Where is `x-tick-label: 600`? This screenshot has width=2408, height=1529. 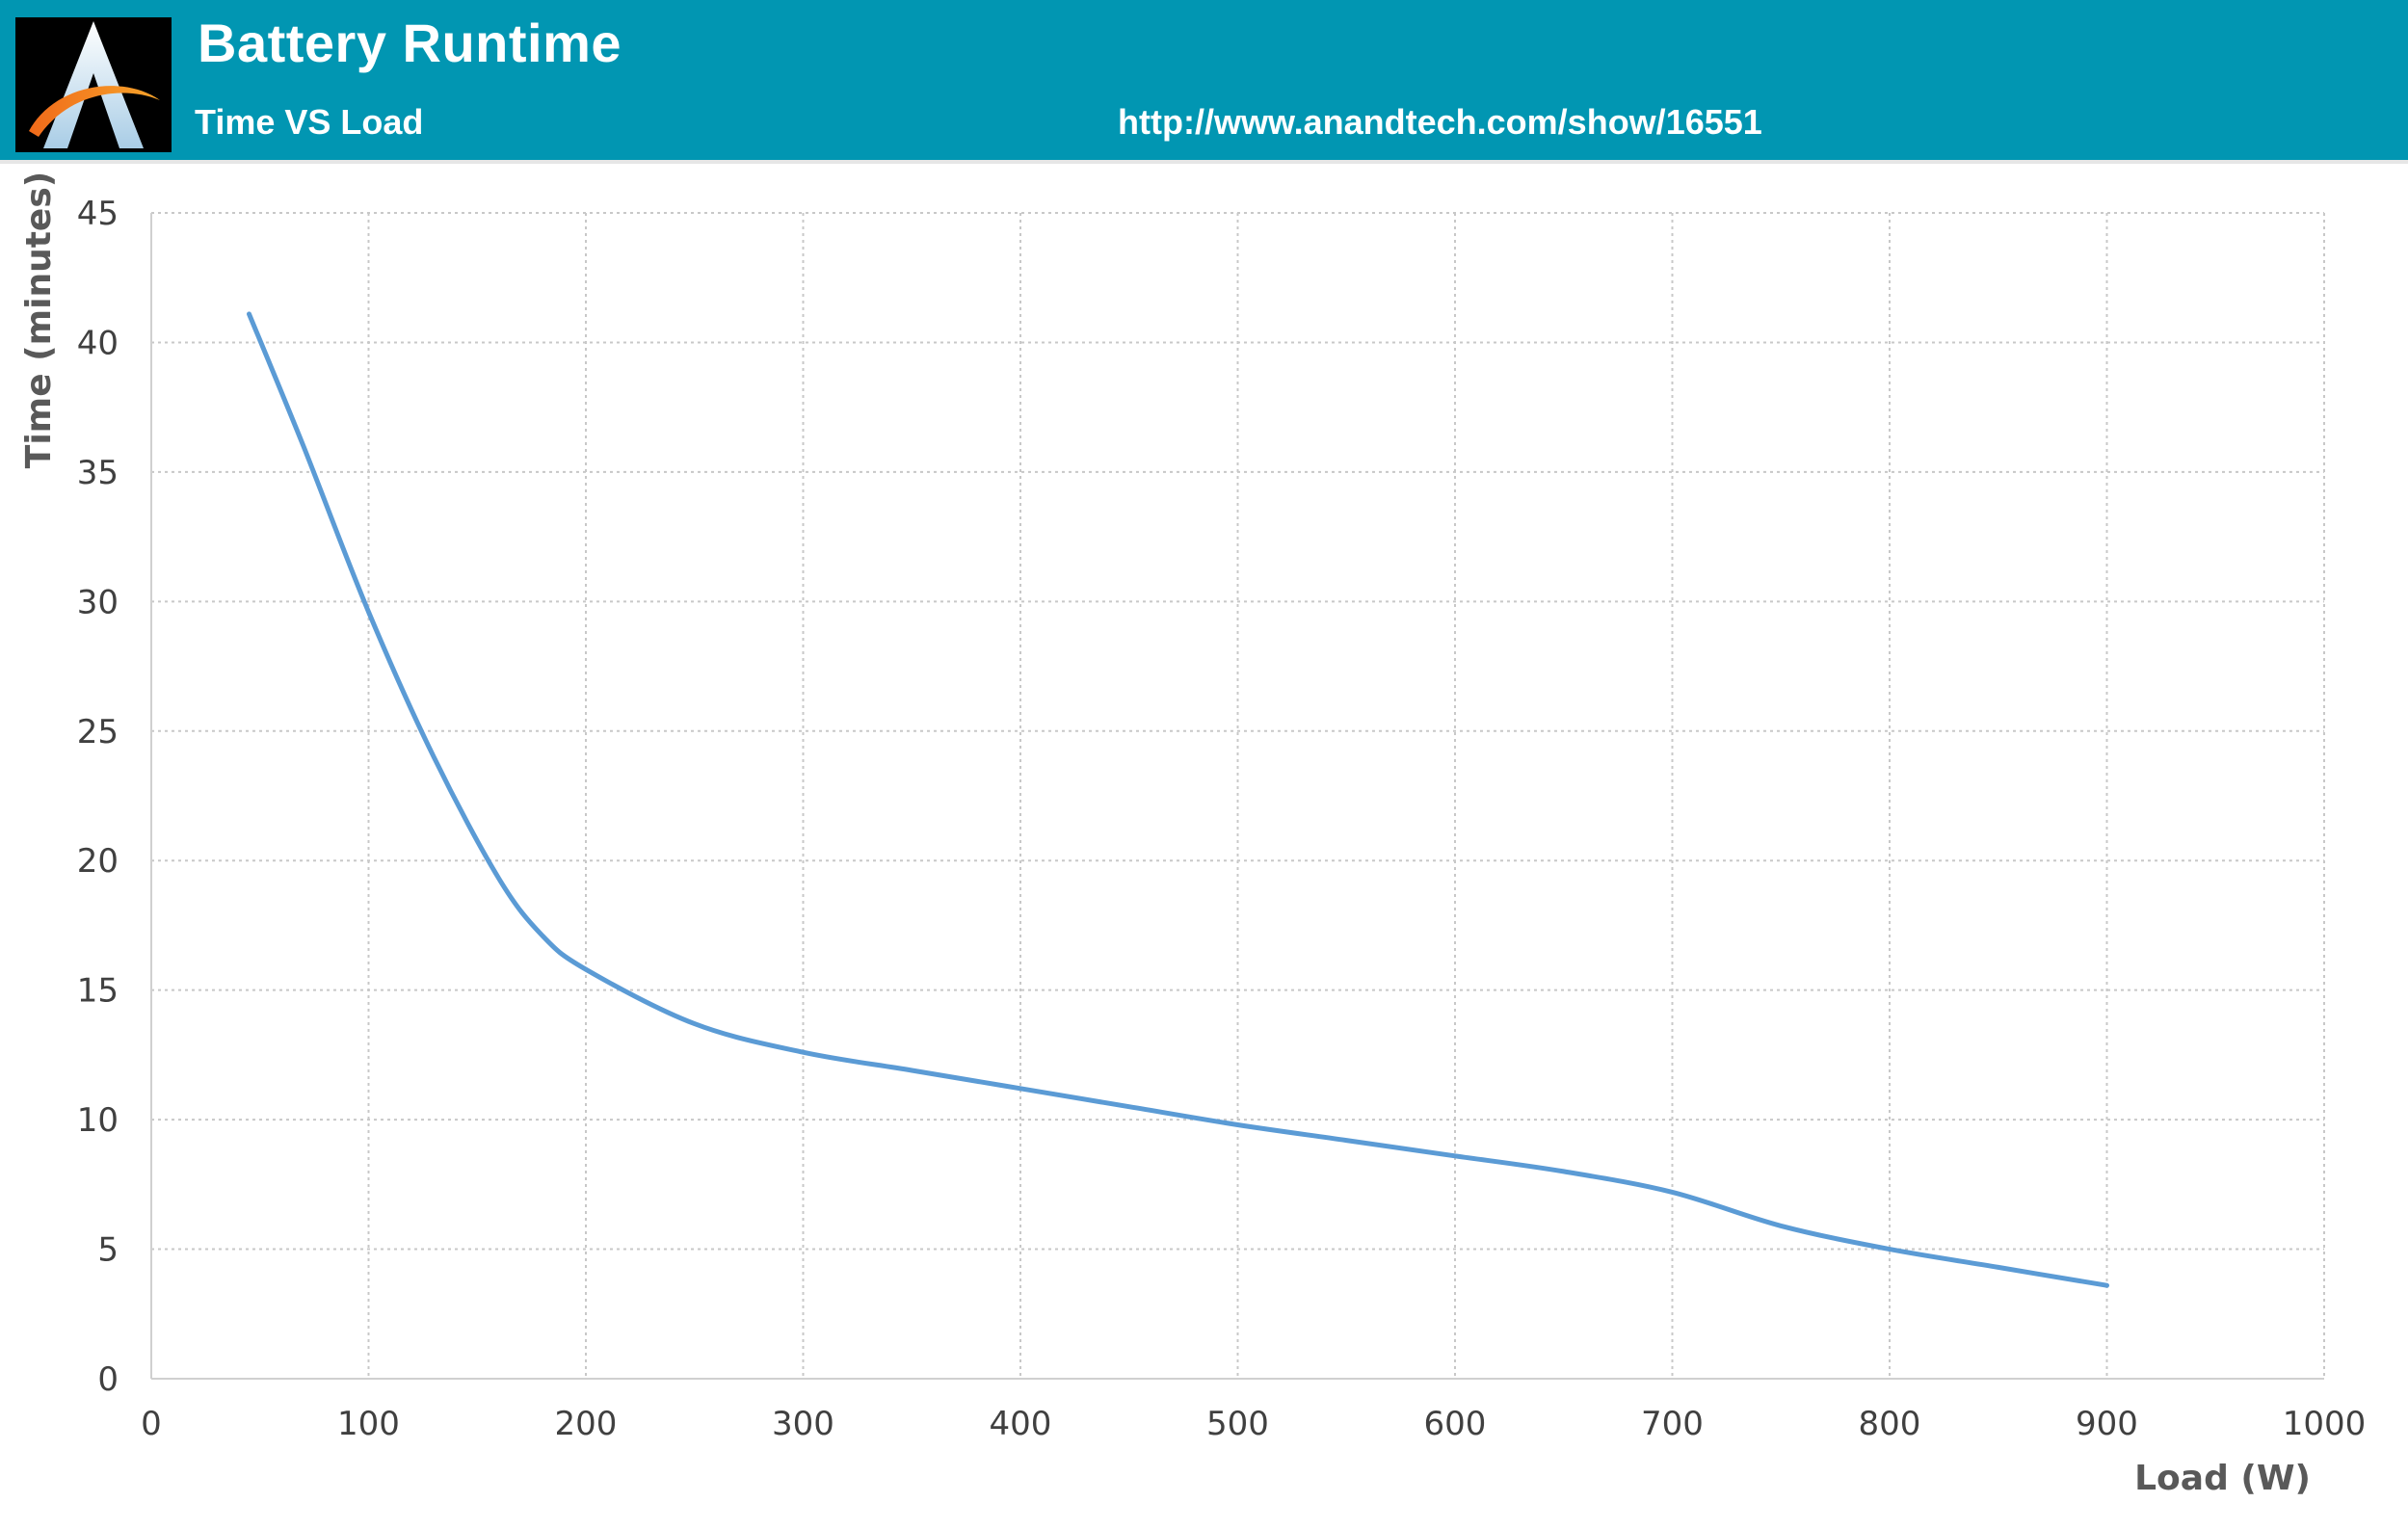 x-tick-label: 600 is located at coordinates (1456, 1424).